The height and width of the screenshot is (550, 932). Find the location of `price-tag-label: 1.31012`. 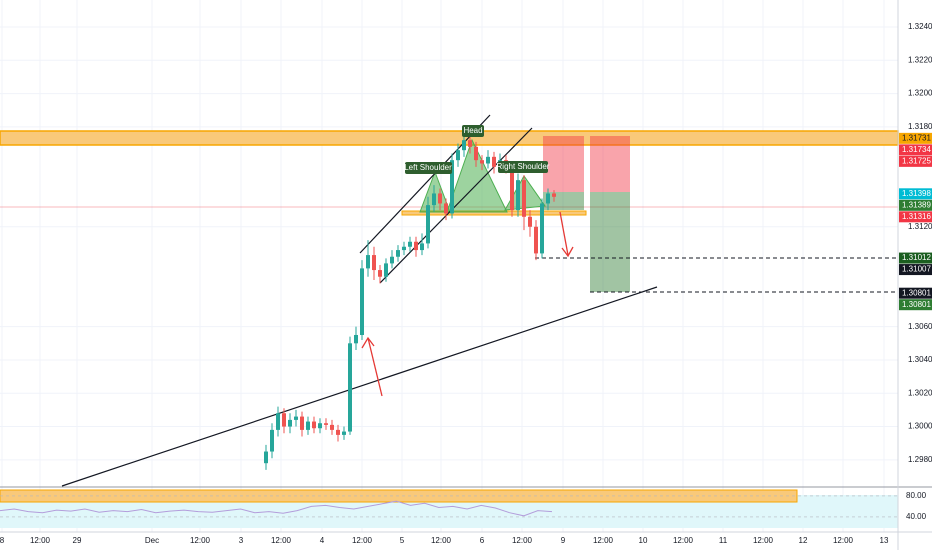

price-tag-label: 1.31012 is located at coordinates (916, 257).